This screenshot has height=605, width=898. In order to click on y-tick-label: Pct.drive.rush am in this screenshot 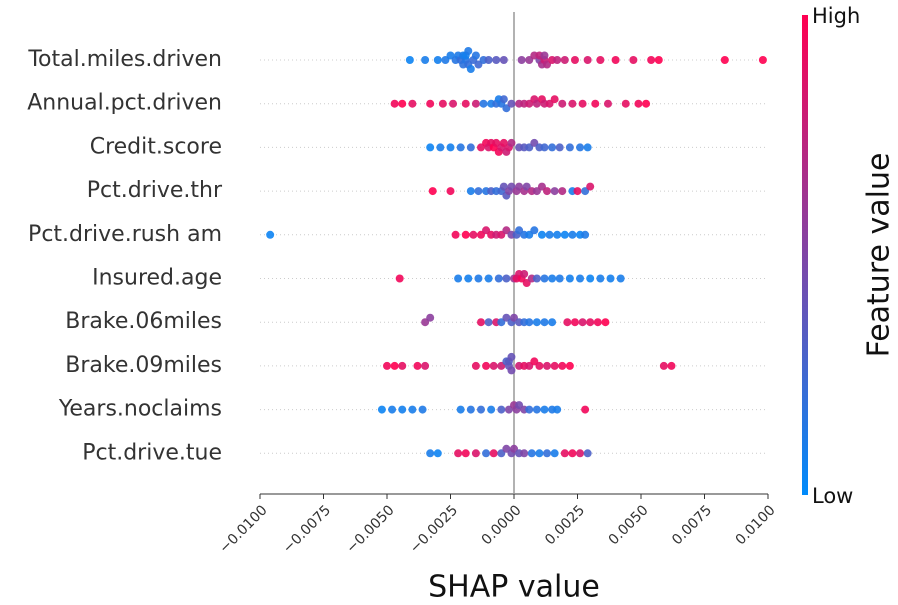, I will do `click(125, 234)`.